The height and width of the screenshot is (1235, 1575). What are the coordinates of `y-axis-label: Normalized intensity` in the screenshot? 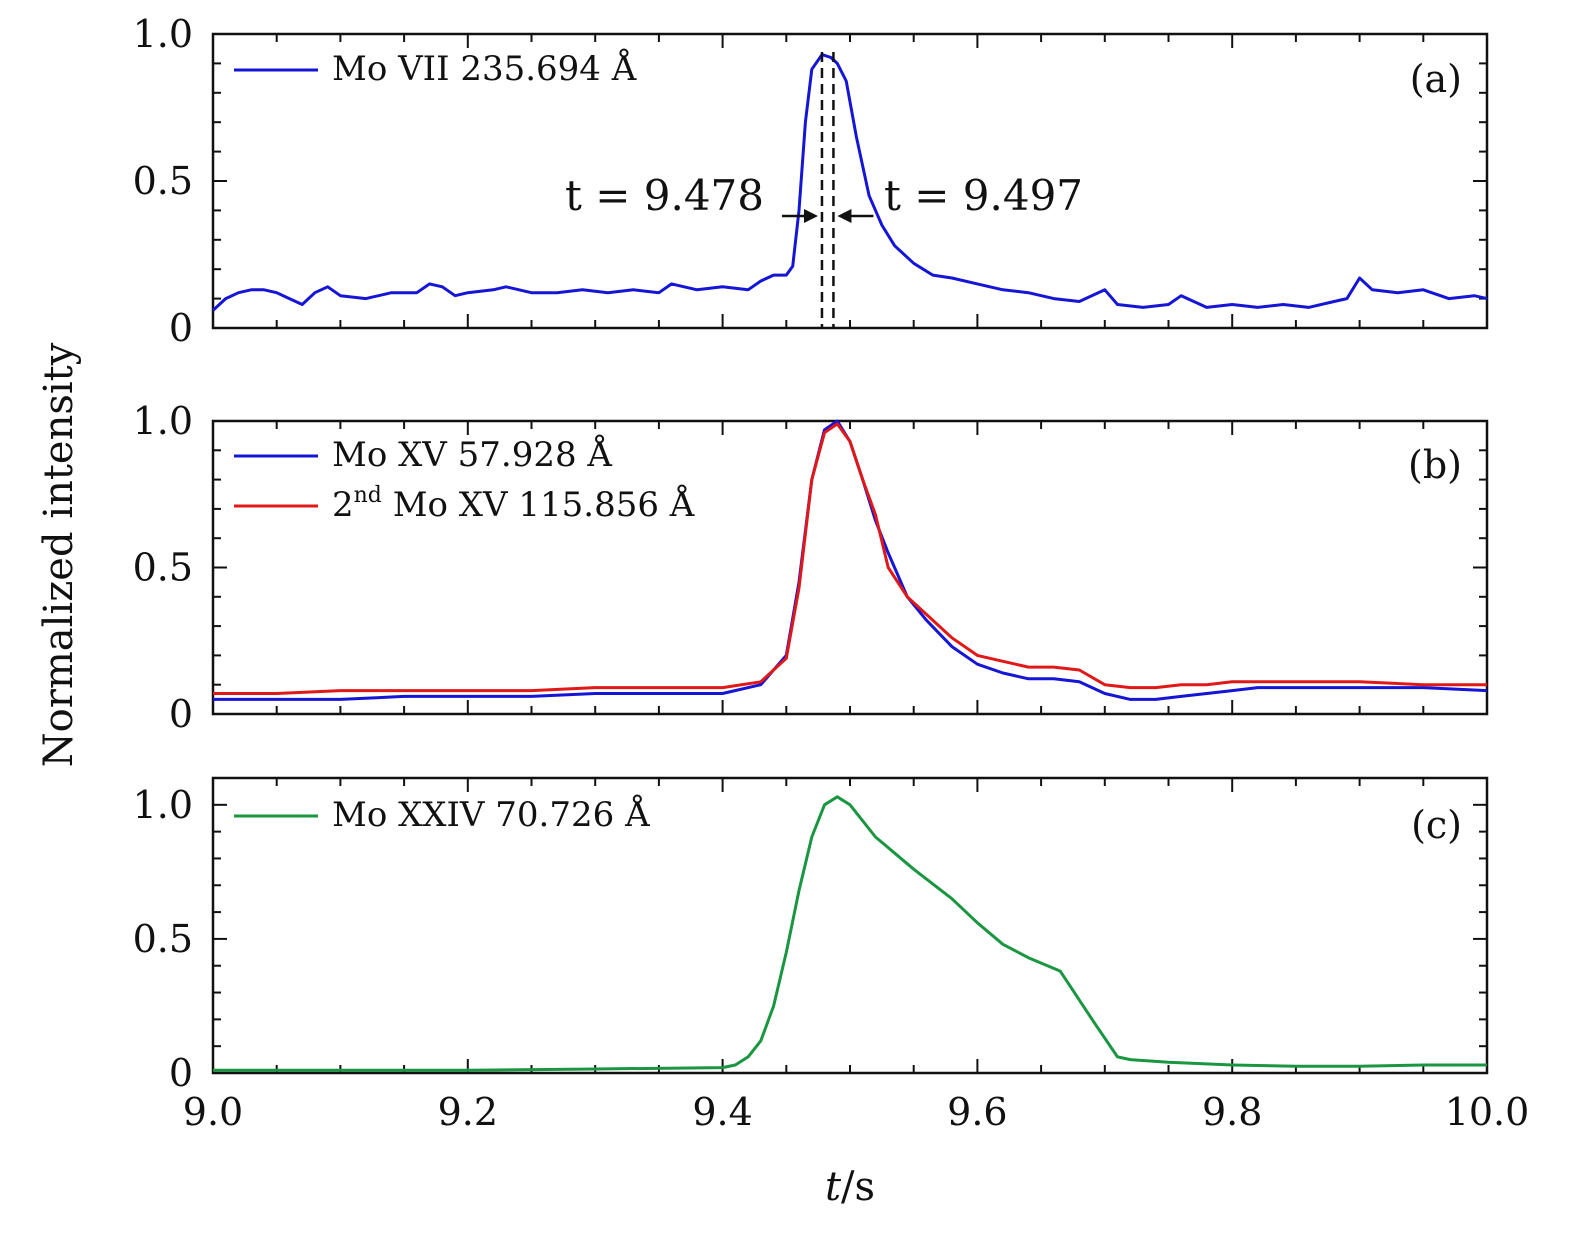 It's located at (59, 554).